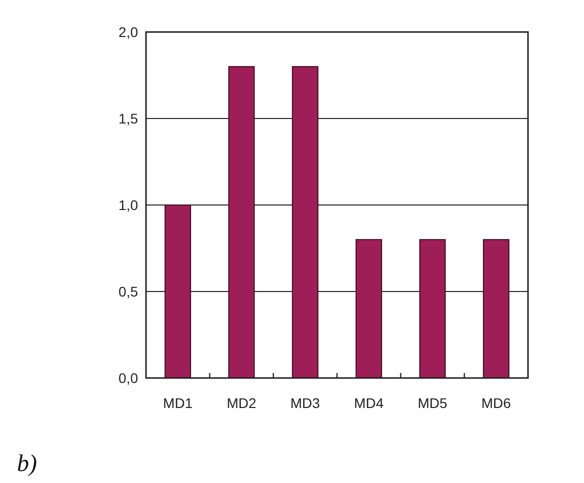 The width and height of the screenshot is (584, 483). Describe the element at coordinates (128, 378) in the screenshot. I see `y-tick-label: 0,0` at that location.